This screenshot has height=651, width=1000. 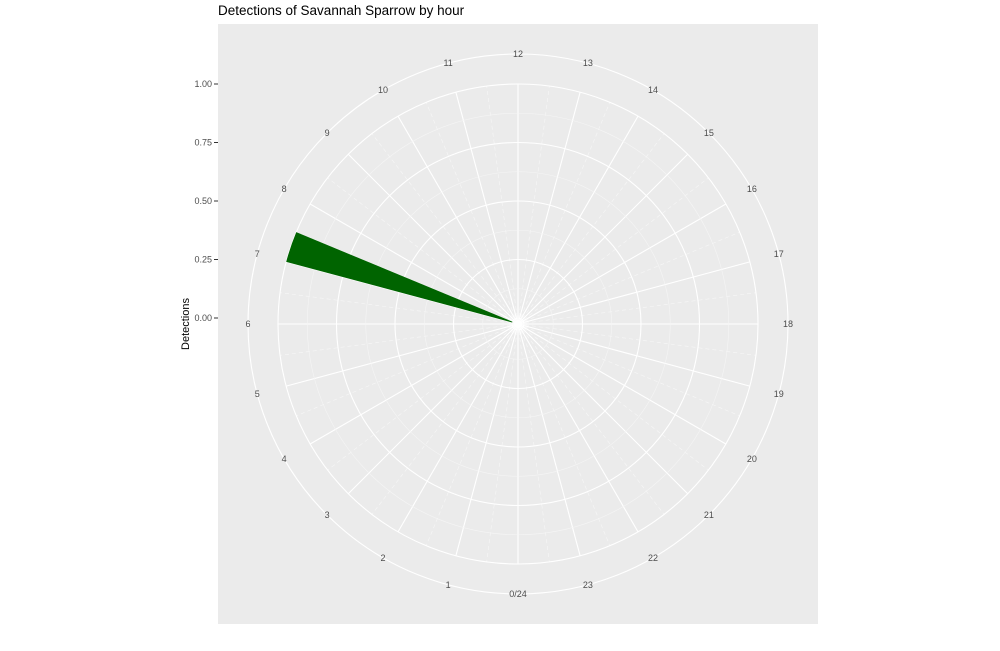 What do you see at coordinates (709, 133) in the screenshot?
I see `hour-label: 15` at bounding box center [709, 133].